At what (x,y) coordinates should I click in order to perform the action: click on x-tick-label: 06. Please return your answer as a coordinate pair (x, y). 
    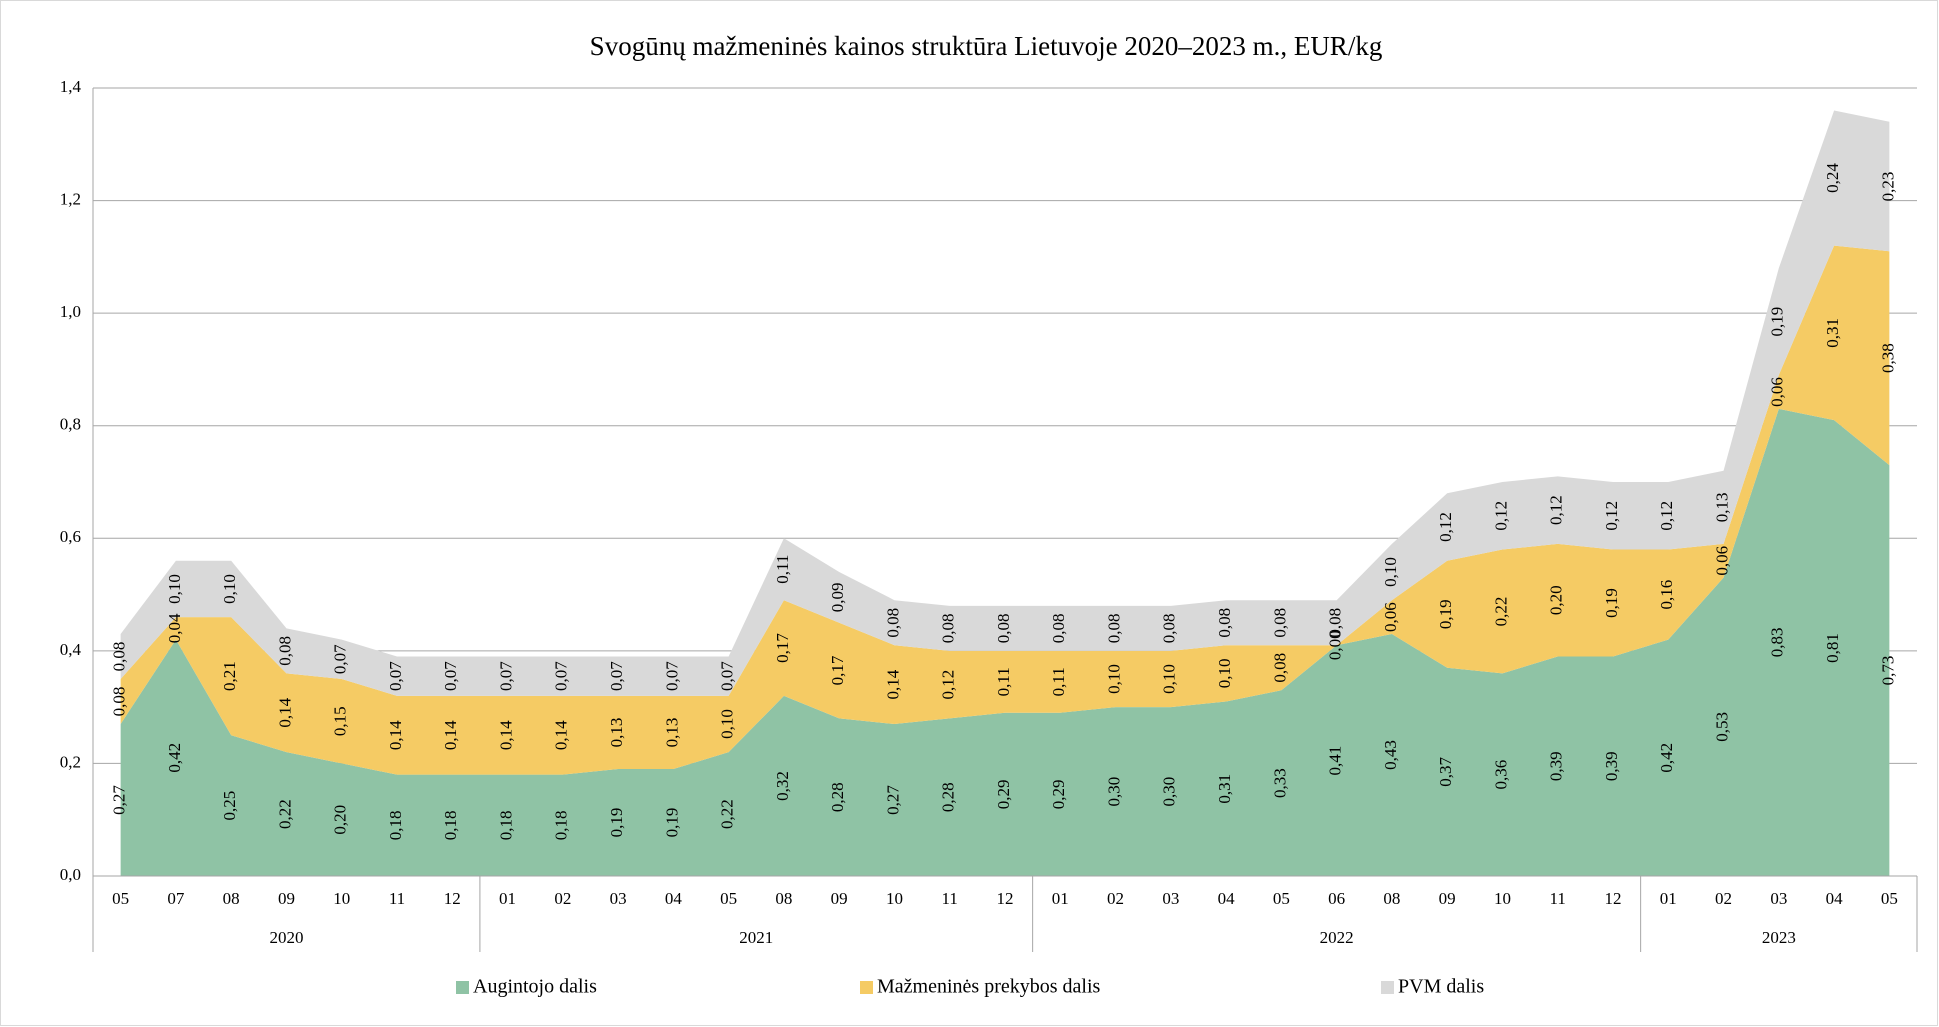
    Looking at the image, I should click on (1336, 898).